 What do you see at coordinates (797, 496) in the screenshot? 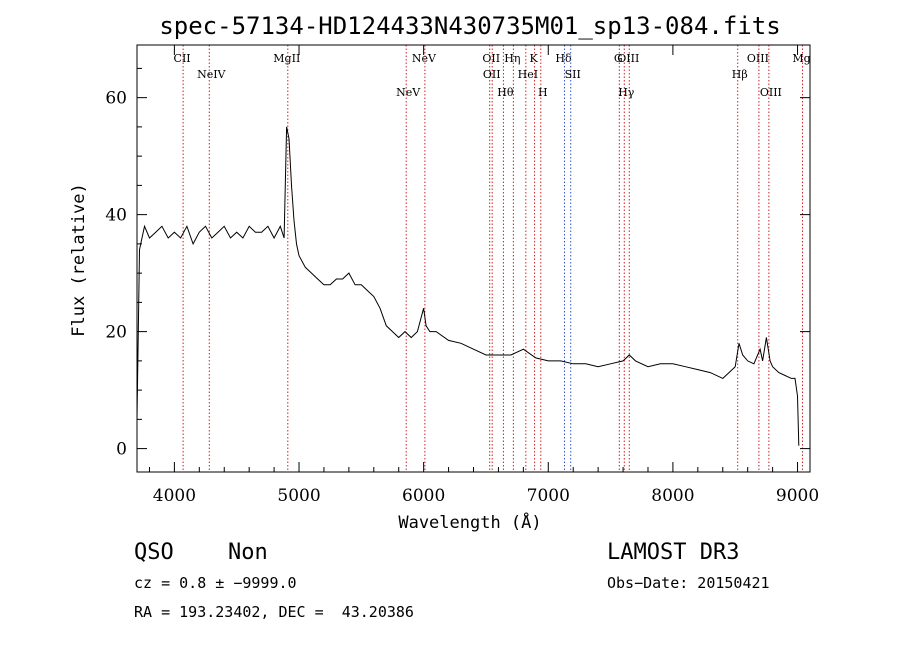
I see `x-tick-label-9000: 9000` at bounding box center [797, 496].